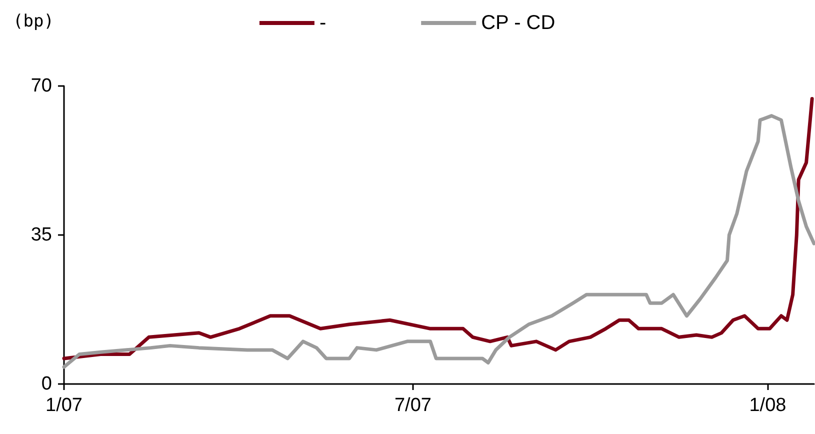 This screenshot has height=434, width=815. I want to click on x-tick-label: 1/08, so click(767, 405).